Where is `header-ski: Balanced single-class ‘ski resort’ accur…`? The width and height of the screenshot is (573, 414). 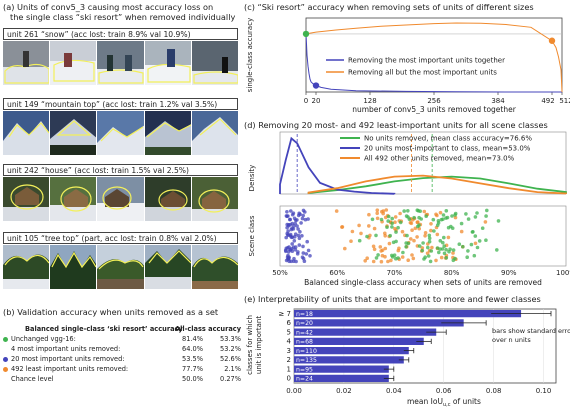
header-ski: Balanced single-class ‘ski resort’ accur… is located at coordinates (104, 329).